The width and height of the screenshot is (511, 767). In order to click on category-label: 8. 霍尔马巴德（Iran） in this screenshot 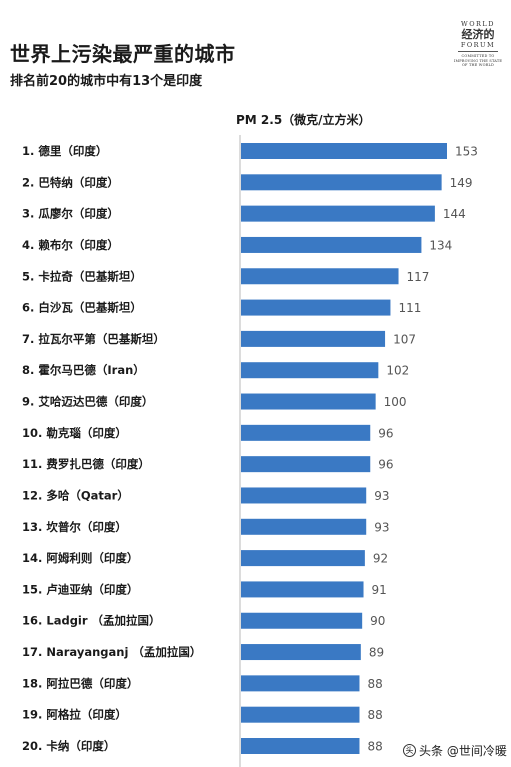, I will do `click(83, 370)`.